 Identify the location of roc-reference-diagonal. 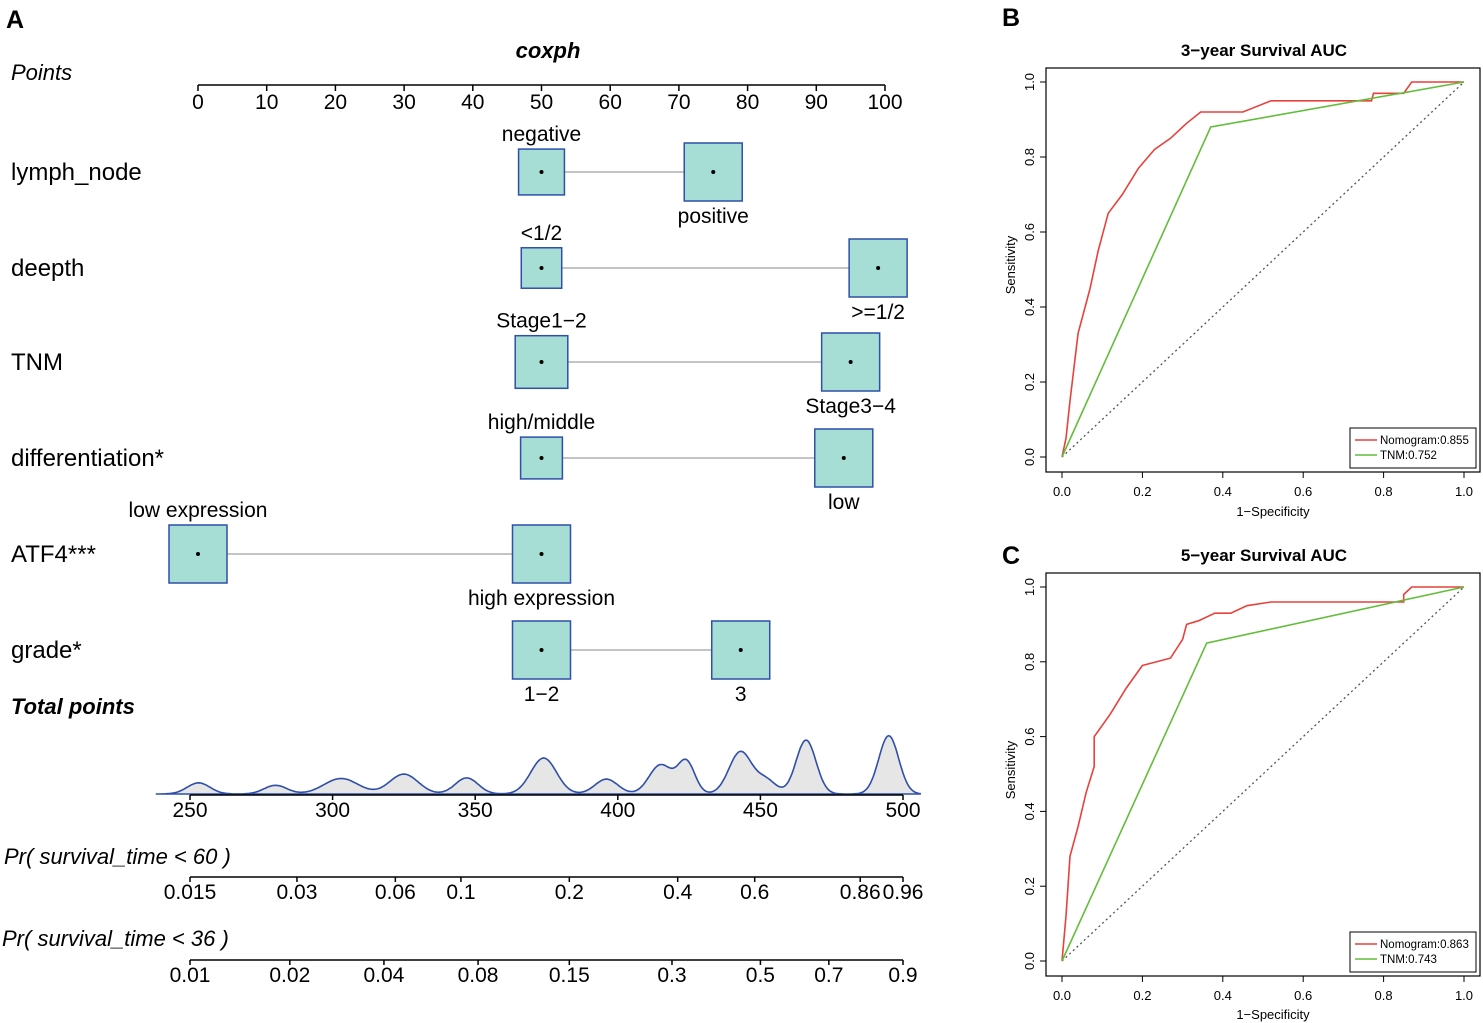
(1263, 774).